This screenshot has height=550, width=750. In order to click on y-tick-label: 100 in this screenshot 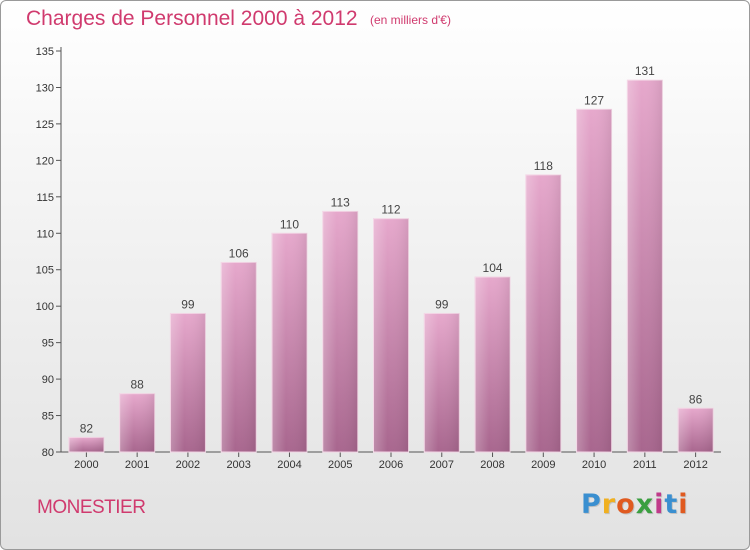, I will do `click(45, 307)`.